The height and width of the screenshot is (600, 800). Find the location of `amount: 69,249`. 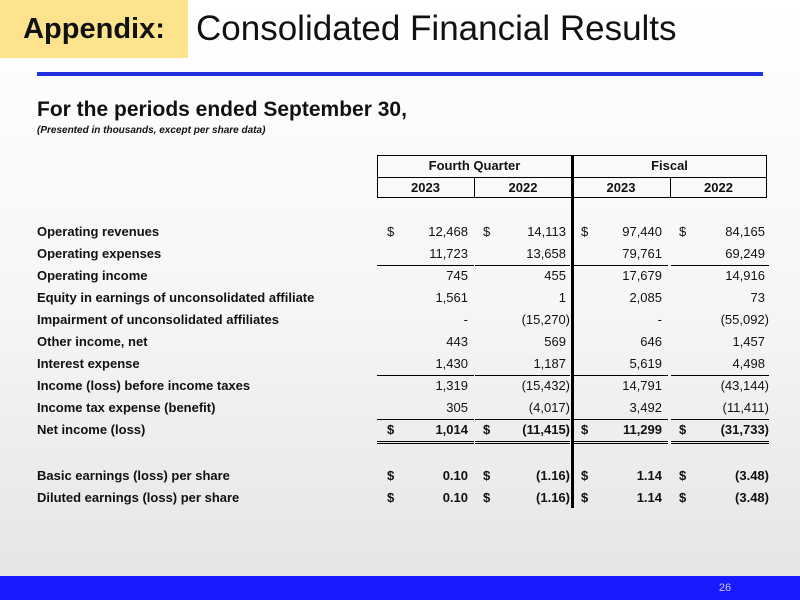

amount: 69,249 is located at coordinates (745, 253).